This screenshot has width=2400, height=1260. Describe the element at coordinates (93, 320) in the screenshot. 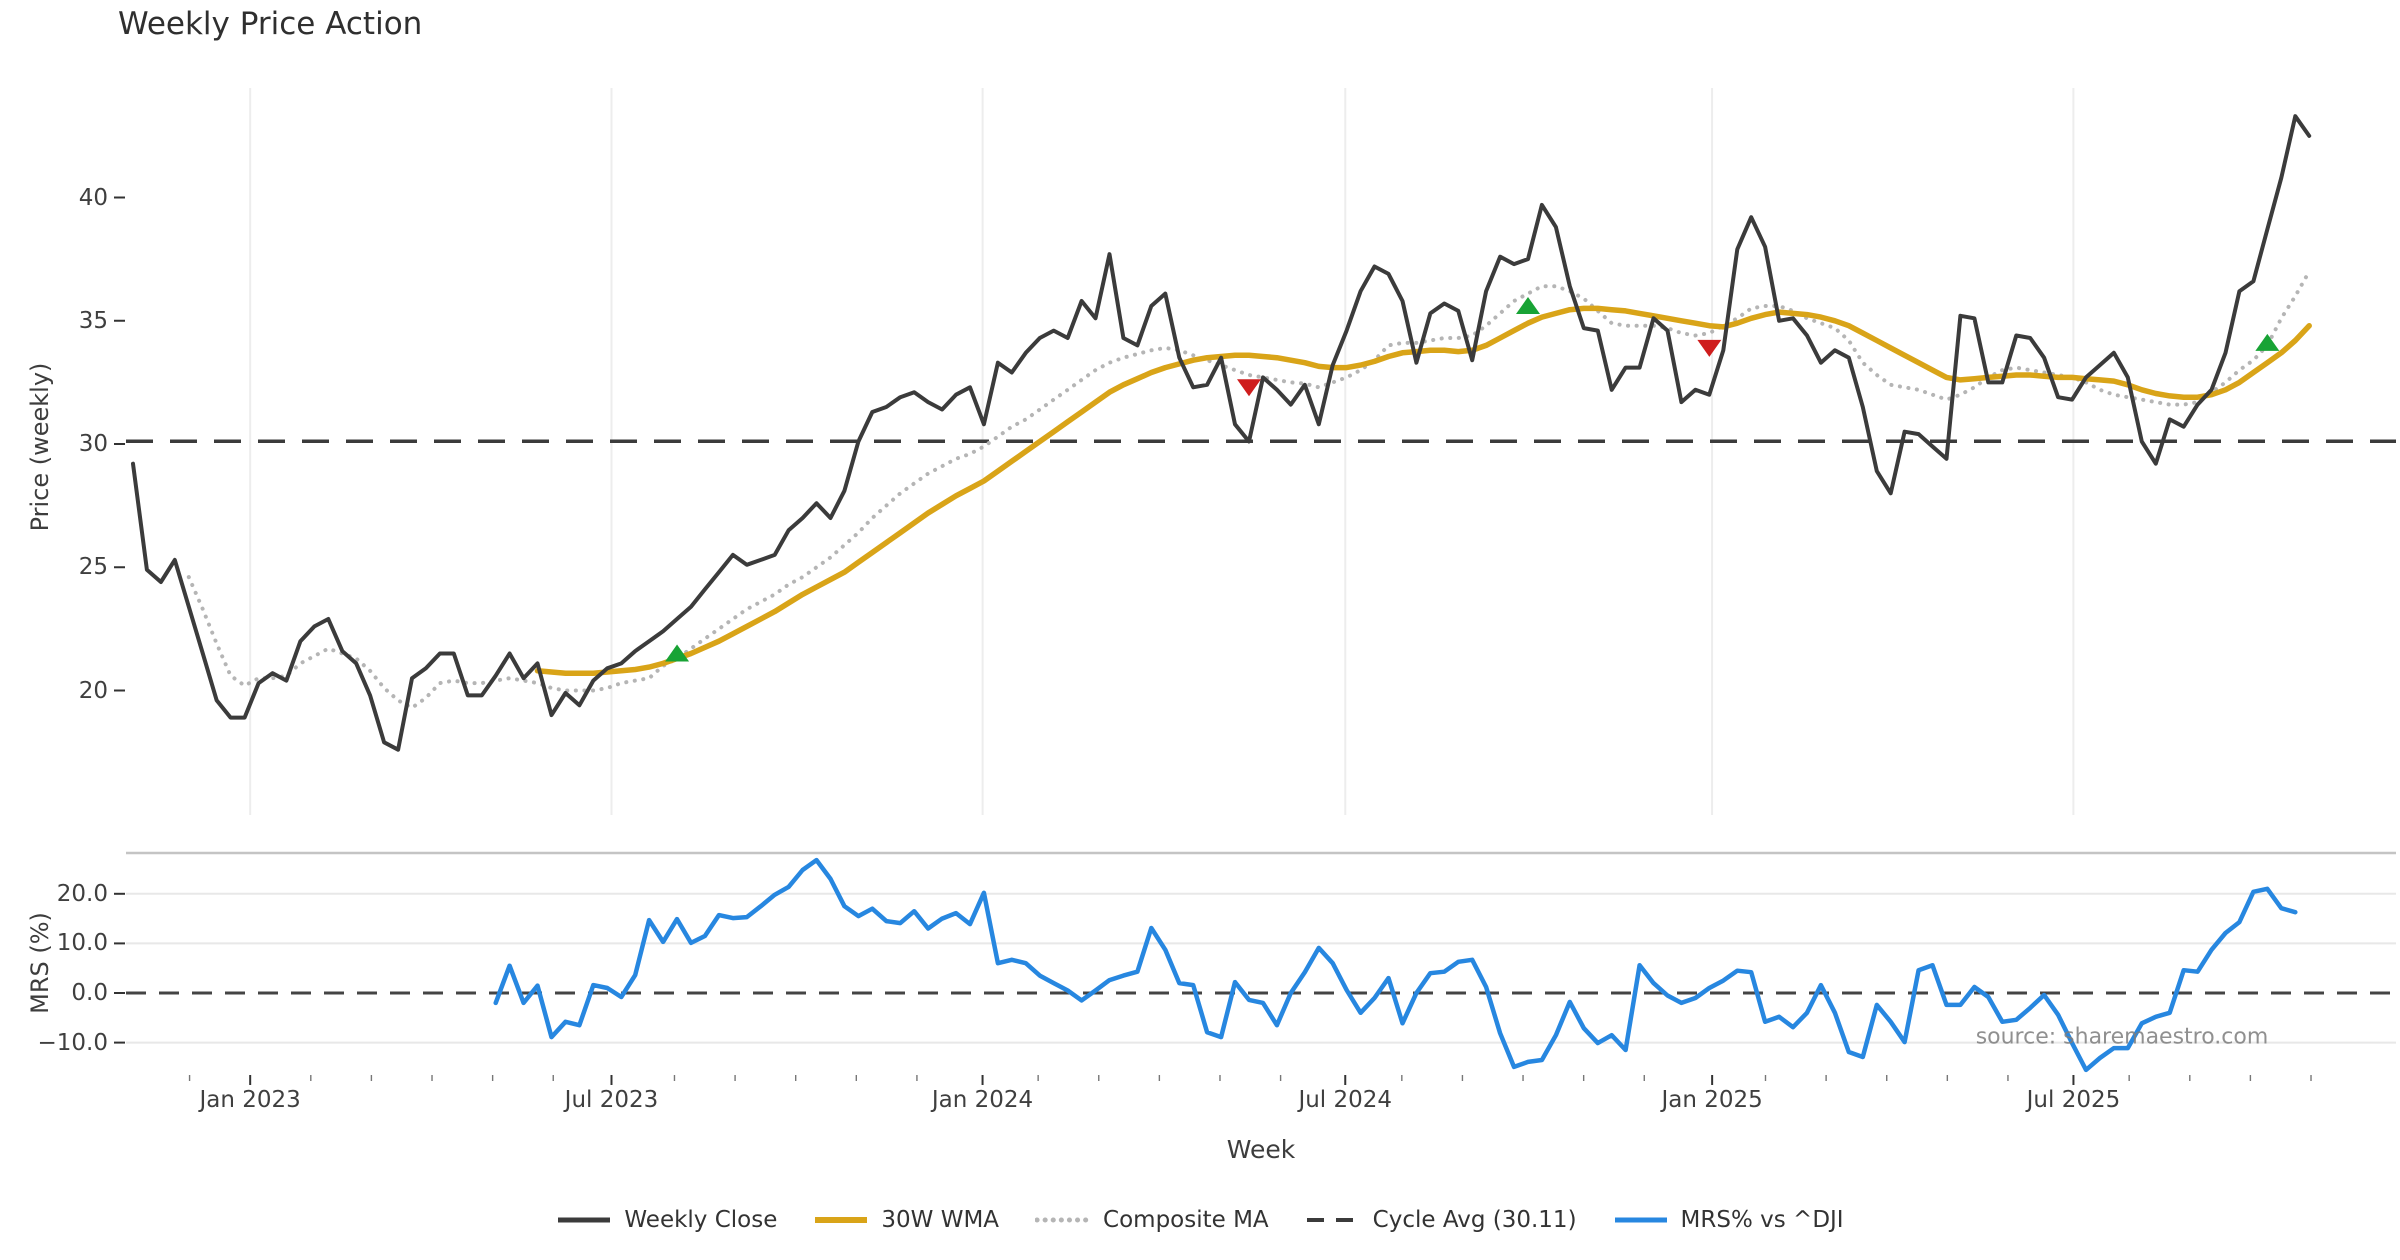

I see `price-axis-tick-label: 35` at that location.